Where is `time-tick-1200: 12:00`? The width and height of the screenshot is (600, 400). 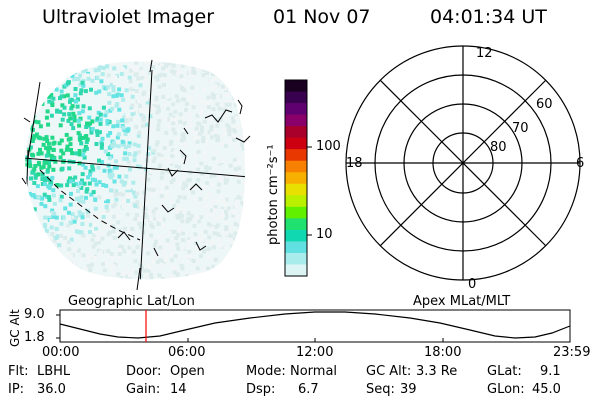 time-tick-1200: 12:00 is located at coordinates (315, 352).